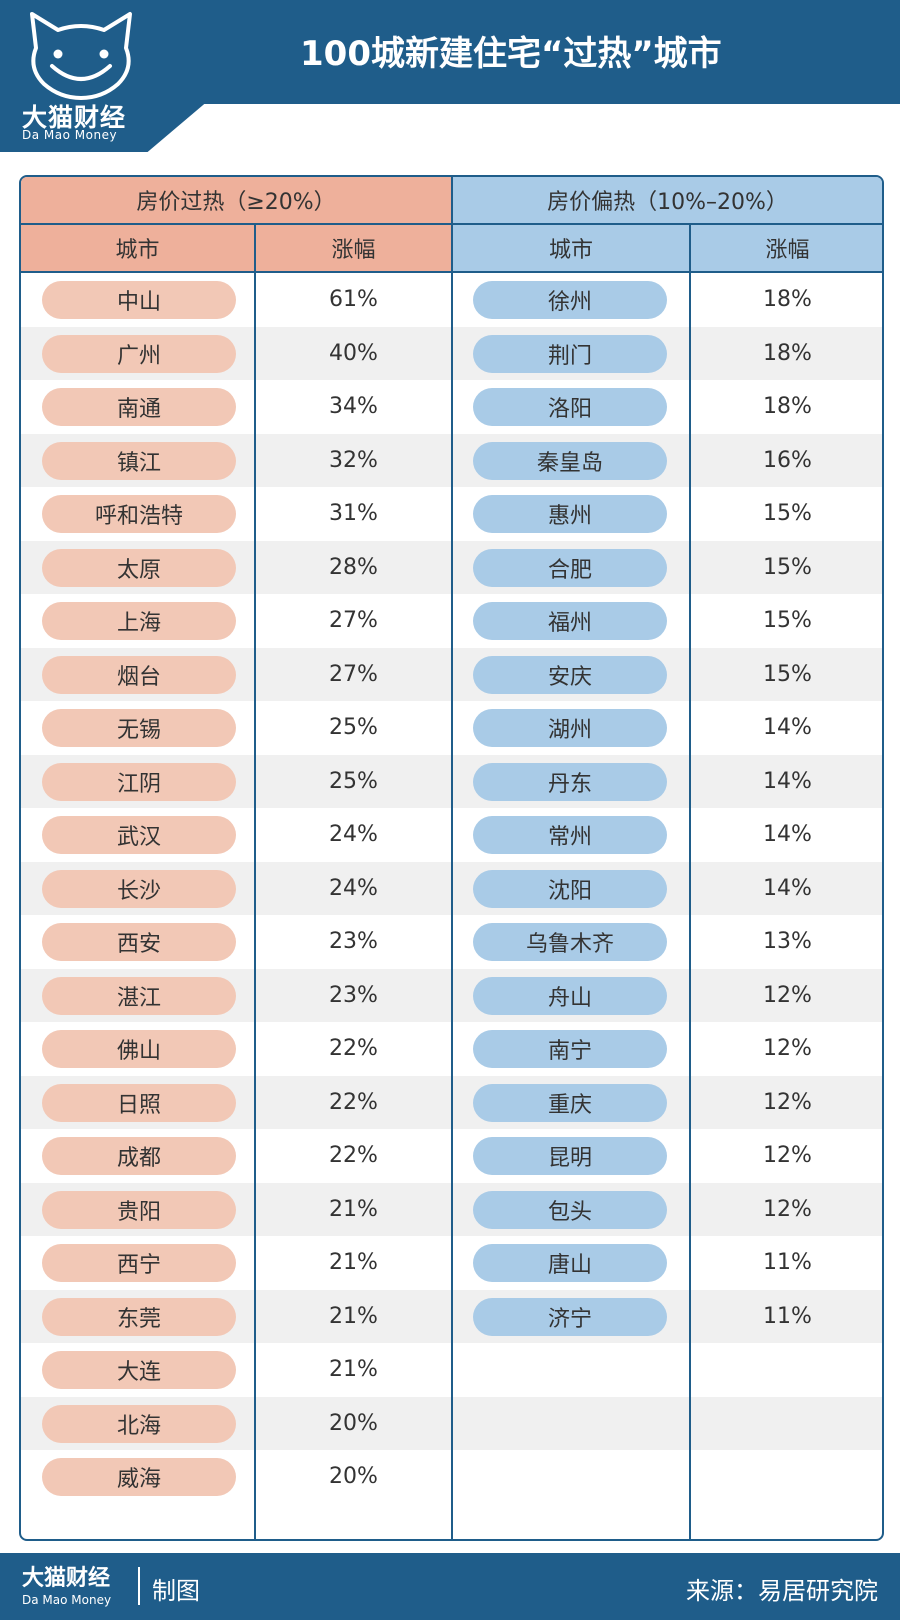 This screenshot has height=1620, width=900. Describe the element at coordinates (139, 1370) in the screenshot. I see `city-label: 大连` at that location.